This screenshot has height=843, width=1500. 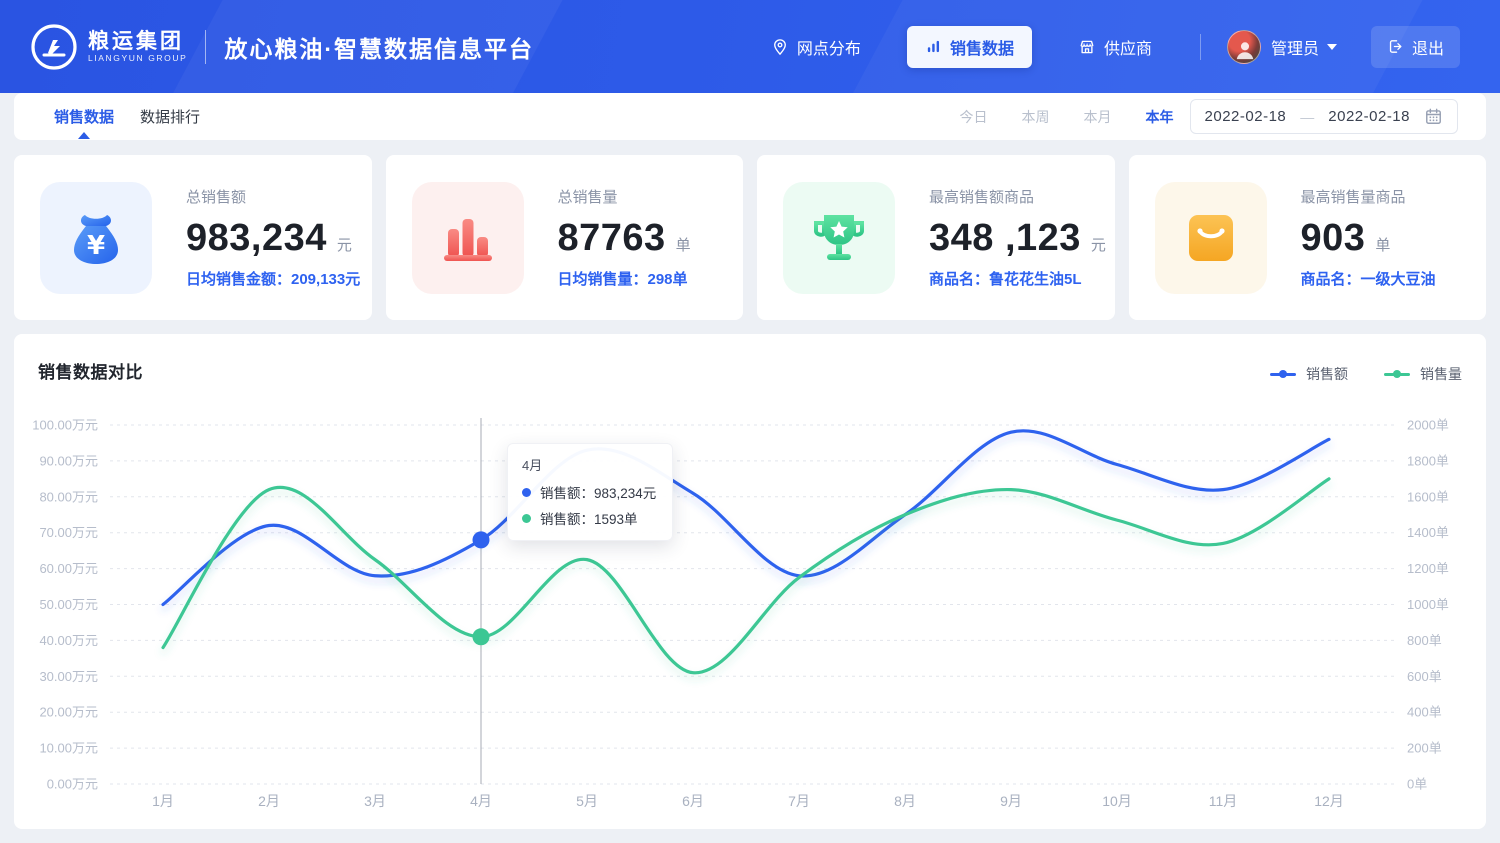 What do you see at coordinates (84, 135) in the screenshot?
I see `active-tab-caret-icon` at bounding box center [84, 135].